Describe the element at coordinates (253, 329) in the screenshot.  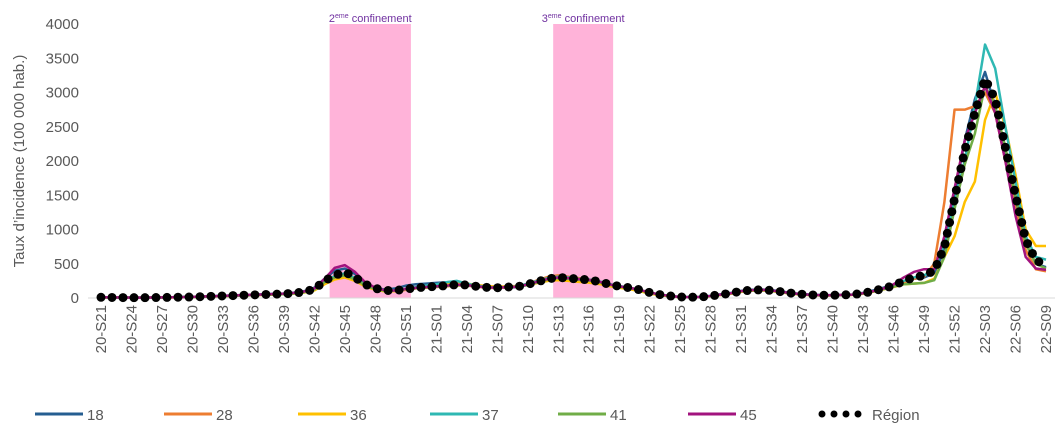
I see `x-tick-label: 20-S36` at that location.